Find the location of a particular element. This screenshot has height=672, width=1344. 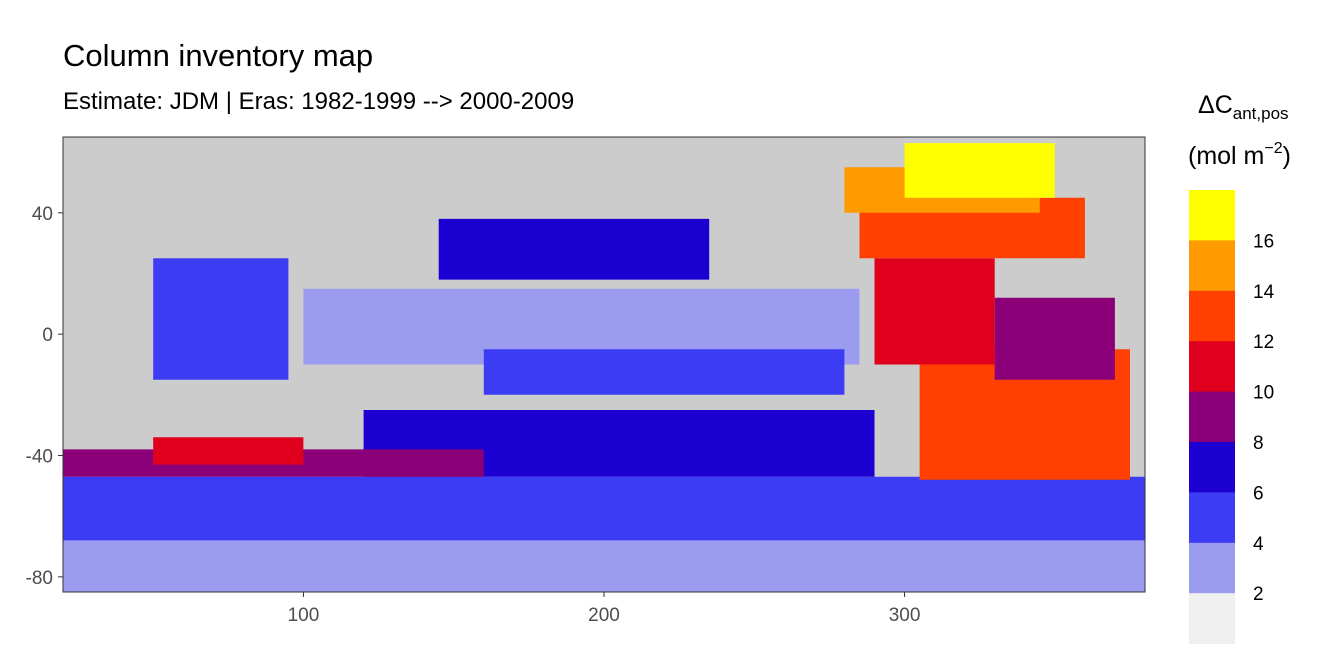

y-tick-label: -80 is located at coordinates (39, 578).